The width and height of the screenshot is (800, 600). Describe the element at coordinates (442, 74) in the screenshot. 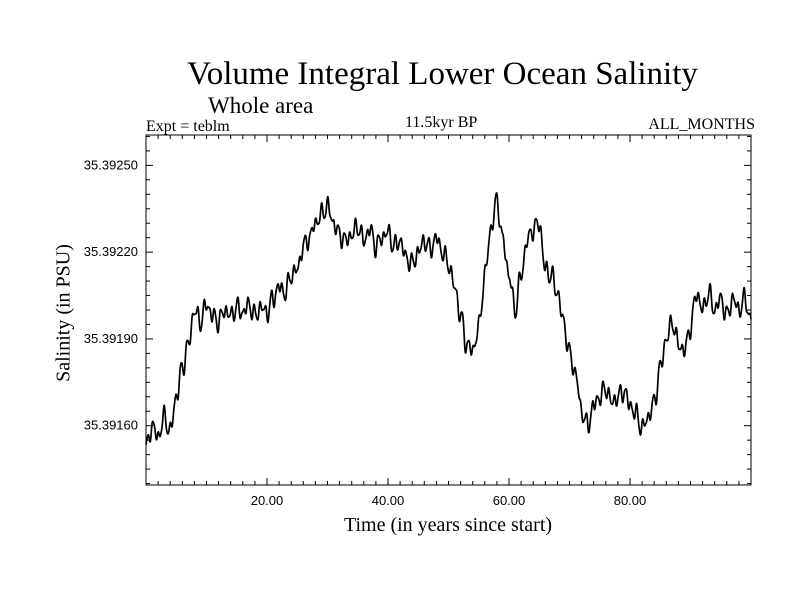

I see `chart-title: Volume Integral Lower Ocean Salinity` at that location.